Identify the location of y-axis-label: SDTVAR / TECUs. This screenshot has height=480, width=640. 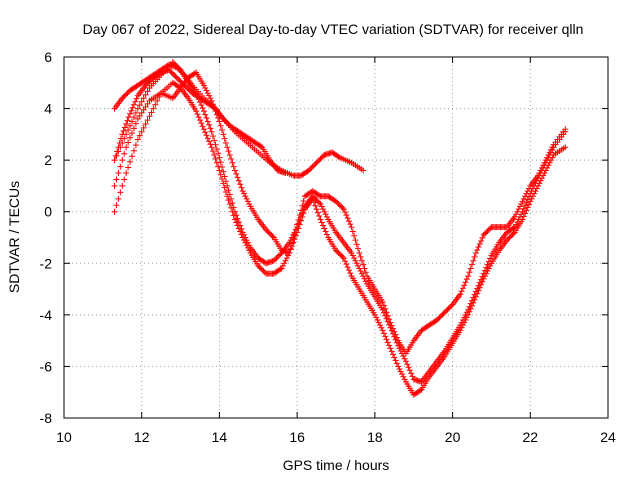
(14, 237).